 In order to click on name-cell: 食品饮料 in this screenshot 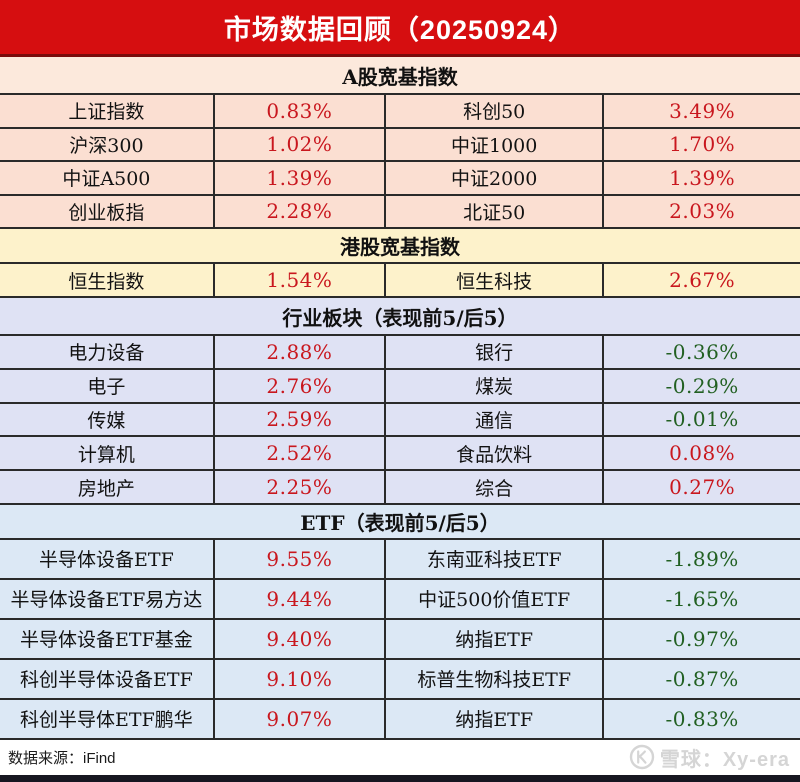, I will do `click(492, 453)`.